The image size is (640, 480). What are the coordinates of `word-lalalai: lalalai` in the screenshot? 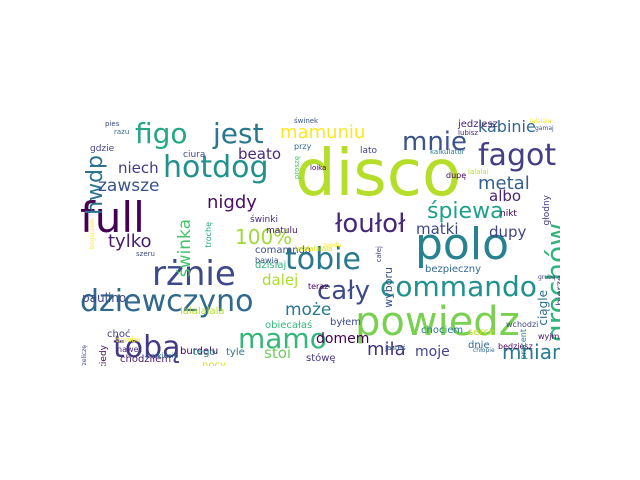 It's located at (478, 172).